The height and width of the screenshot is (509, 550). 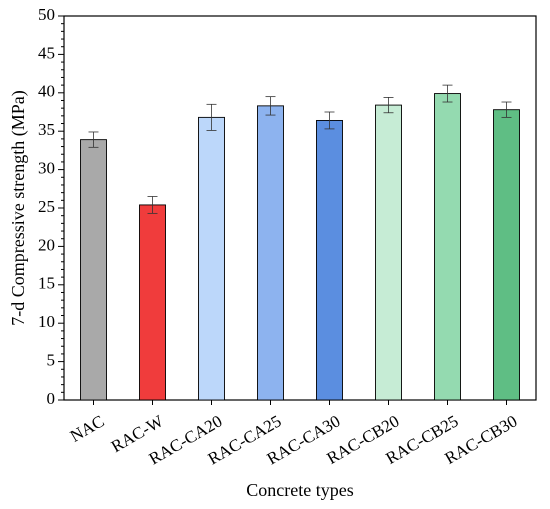 I want to click on x-axis-label: Concrete types, so click(x=299, y=490).